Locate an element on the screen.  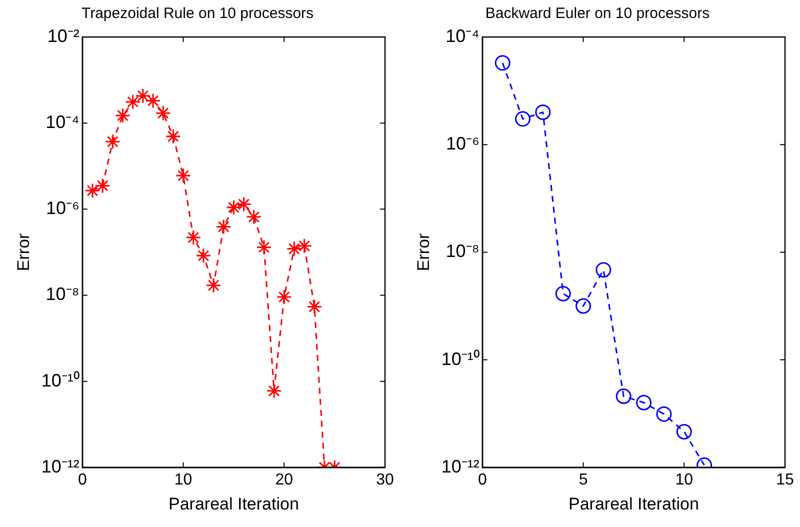
y-tick-label: 10⁻² is located at coordinates (63, 36).